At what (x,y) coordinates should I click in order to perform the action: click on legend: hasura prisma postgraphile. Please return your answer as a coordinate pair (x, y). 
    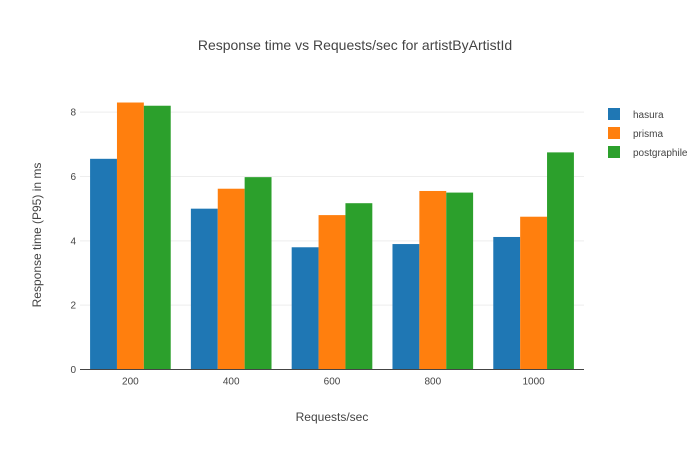
    Looking at the image, I should click on (648, 133).